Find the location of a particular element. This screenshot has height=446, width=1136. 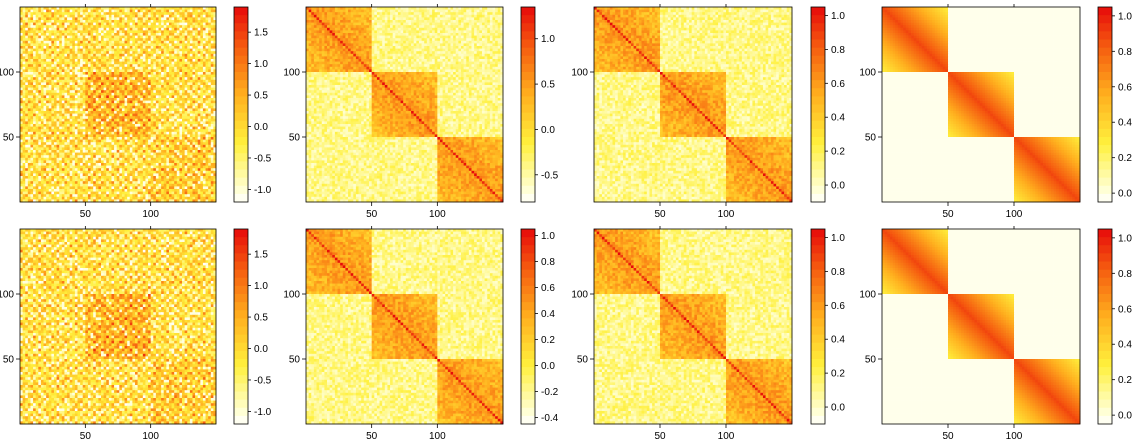

colorbar: -0.50.00.51.0 is located at coordinates (540, 104).